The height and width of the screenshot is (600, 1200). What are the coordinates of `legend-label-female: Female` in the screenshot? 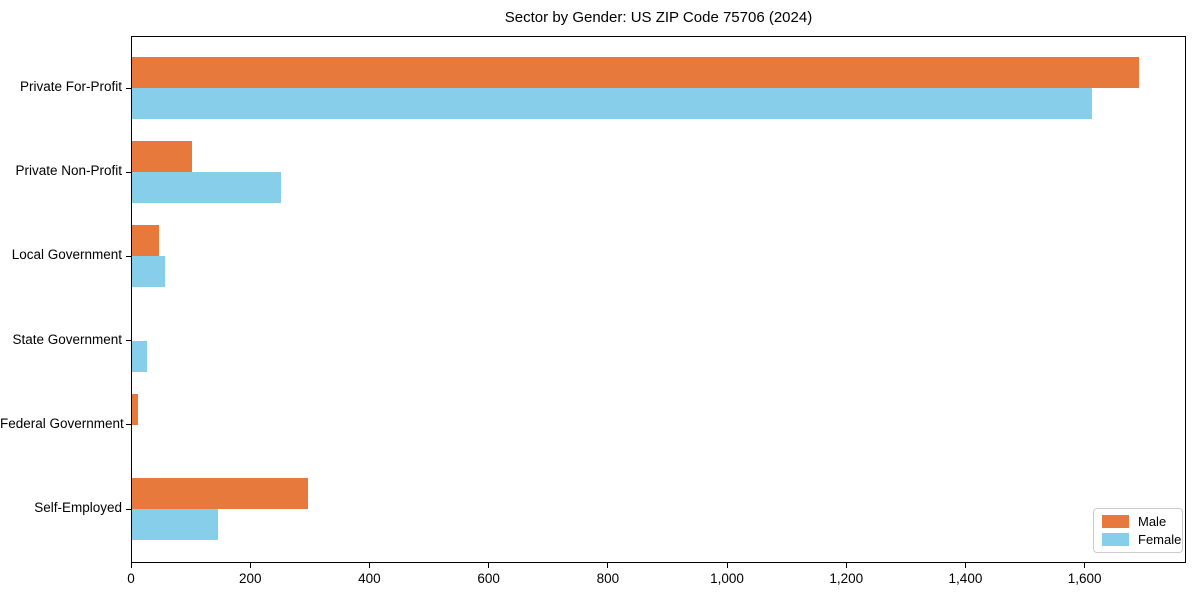 It's located at (1160, 539).